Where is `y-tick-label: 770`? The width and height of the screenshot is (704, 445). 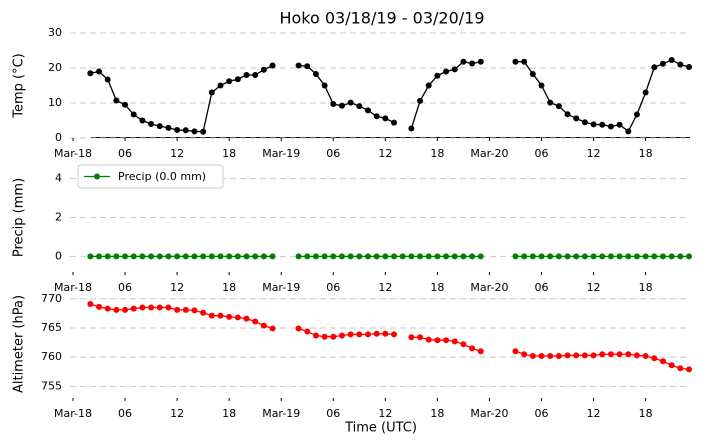 y-tick-label: 770 is located at coordinates (51, 298).